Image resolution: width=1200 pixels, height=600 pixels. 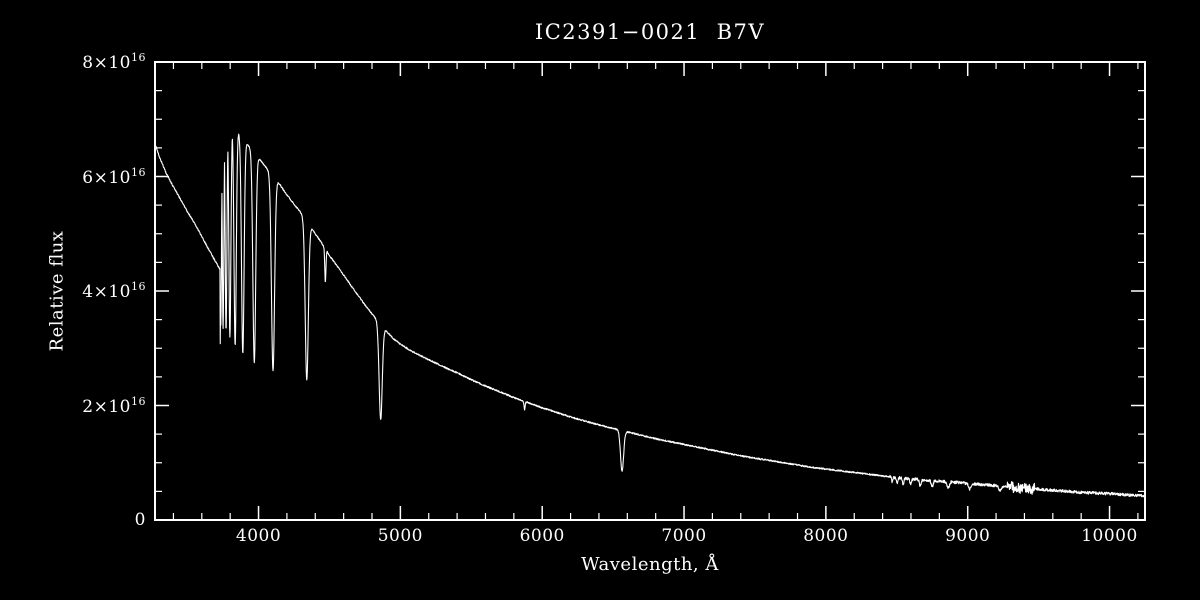 What do you see at coordinates (650, 564) in the screenshot?
I see `x-axis-label: Wavelength, Å` at bounding box center [650, 564].